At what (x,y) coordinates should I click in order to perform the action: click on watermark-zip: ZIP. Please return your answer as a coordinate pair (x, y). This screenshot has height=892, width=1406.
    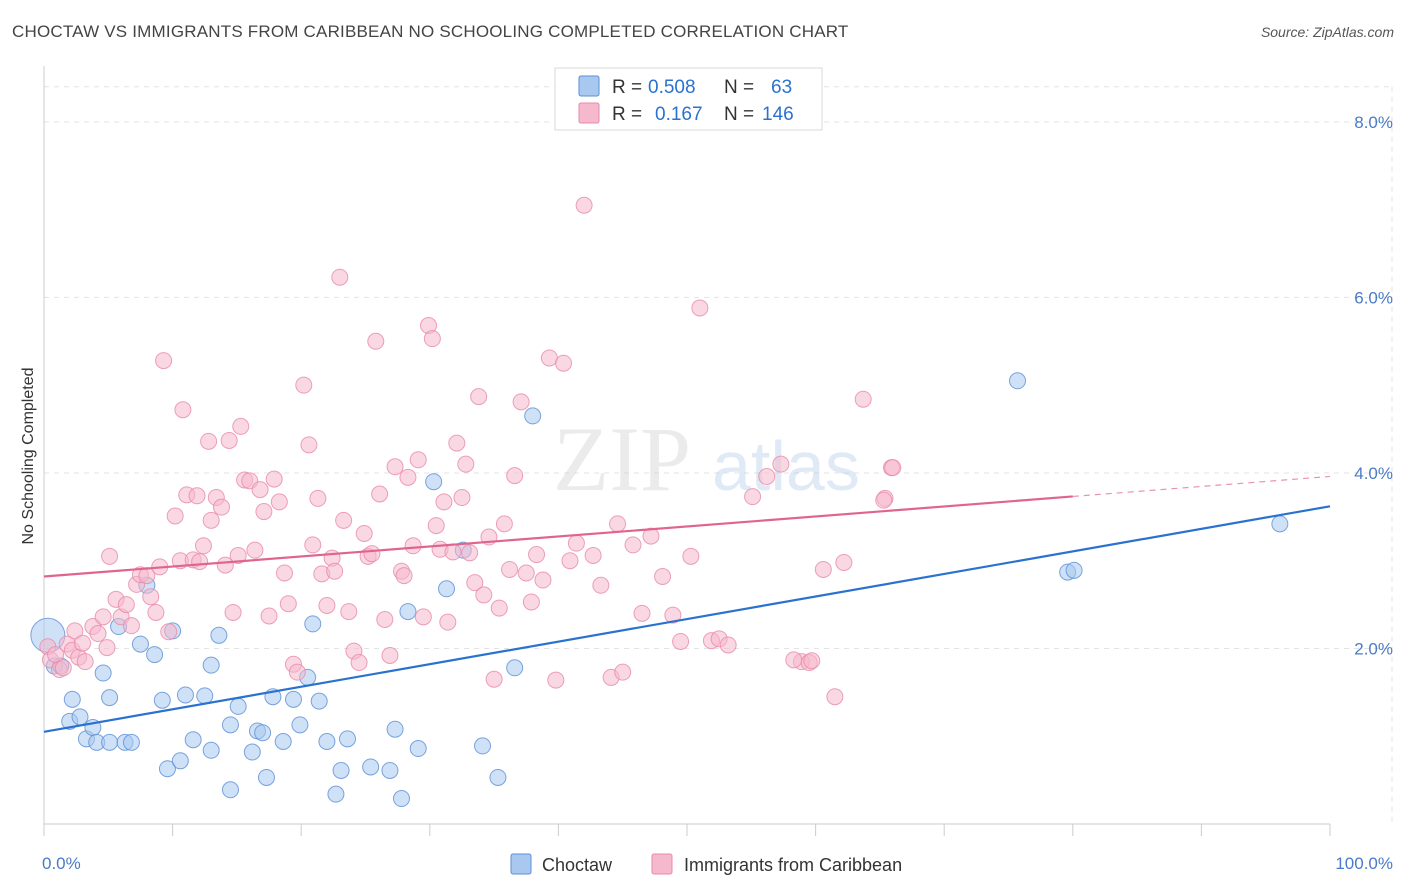
    Looking at the image, I should click on (622, 459).